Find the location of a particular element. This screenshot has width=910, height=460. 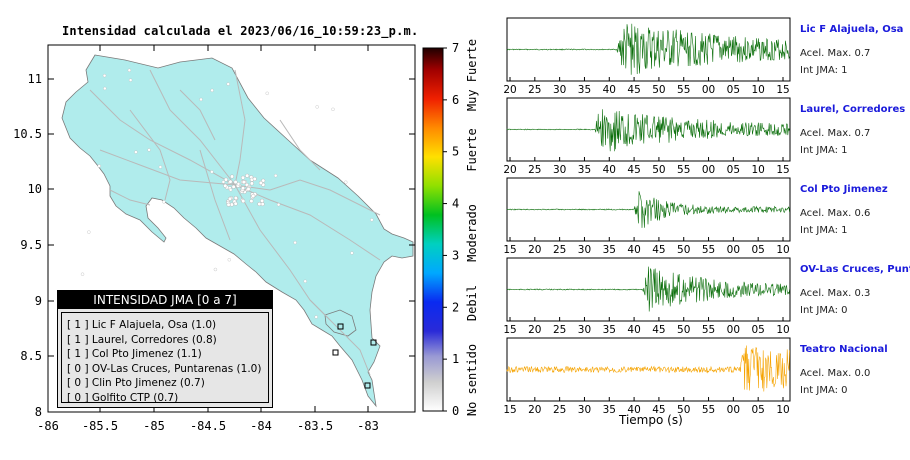

colorbar-category-label: No sentido is located at coordinates (472, 380).